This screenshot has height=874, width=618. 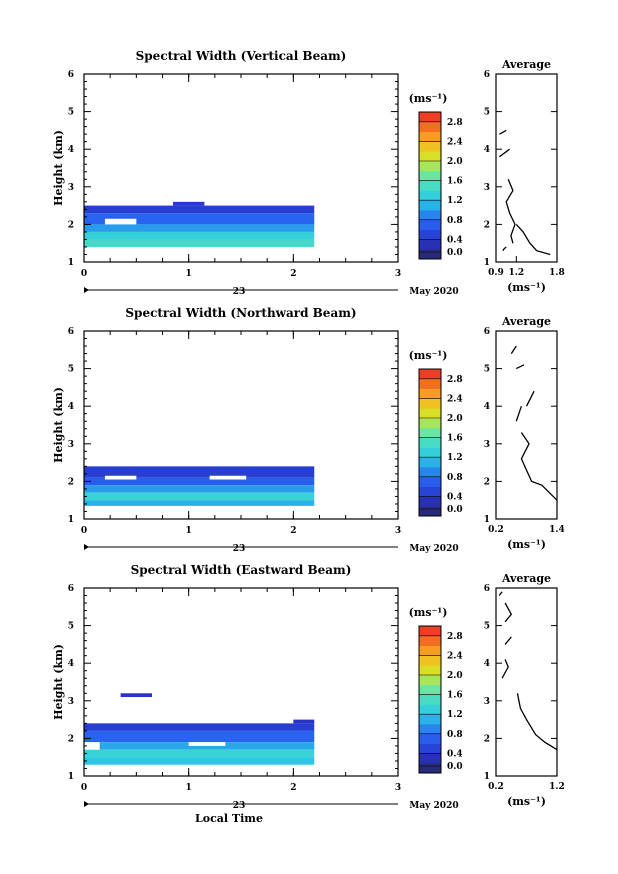 I want to click on y-tick-label: 2, so click(x=71, y=482).